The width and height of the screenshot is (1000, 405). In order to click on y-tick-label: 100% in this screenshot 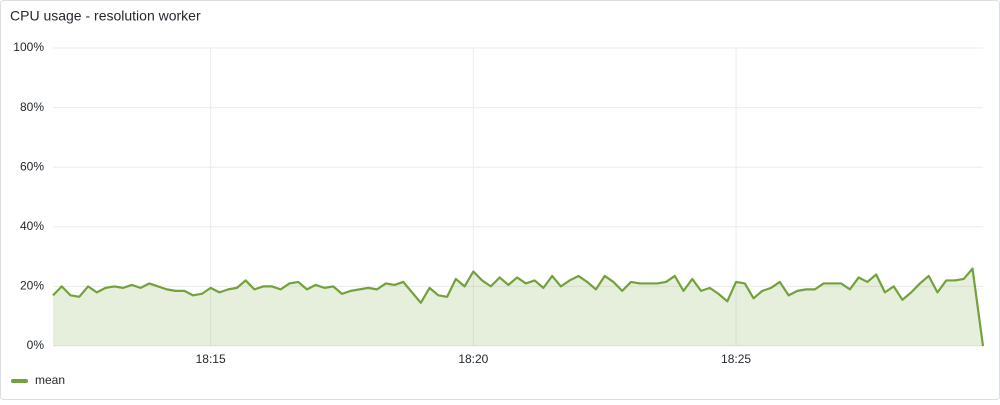, I will do `click(28, 47)`.